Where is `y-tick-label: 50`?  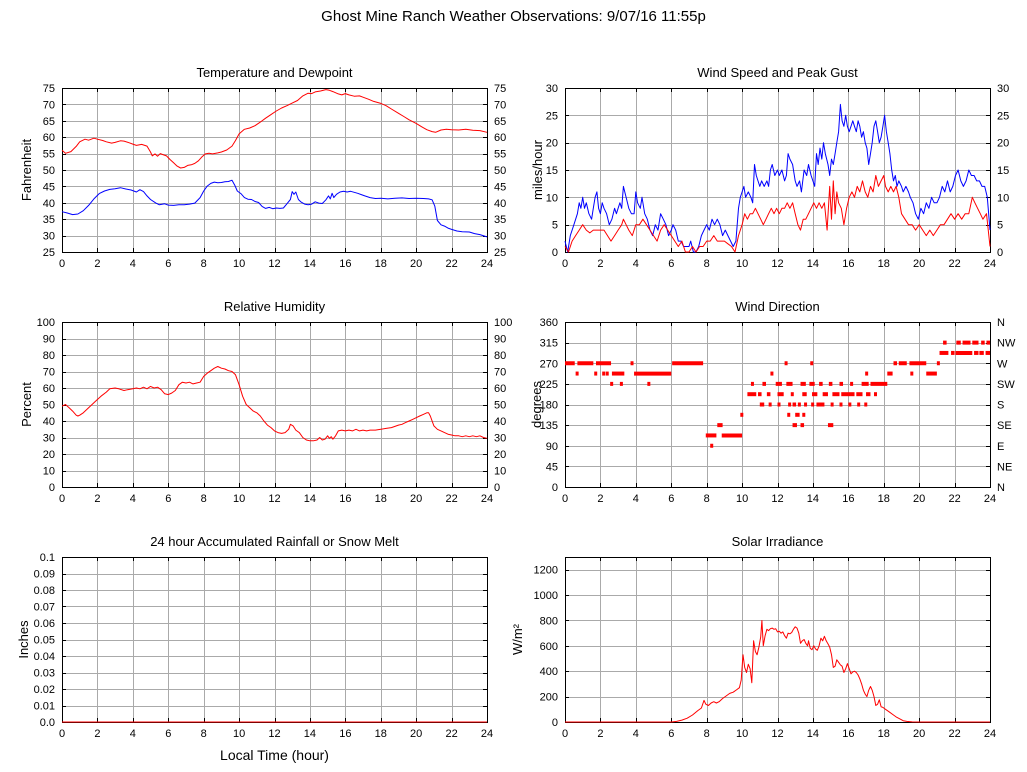 y-tick-label: 50 is located at coordinates (49, 171).